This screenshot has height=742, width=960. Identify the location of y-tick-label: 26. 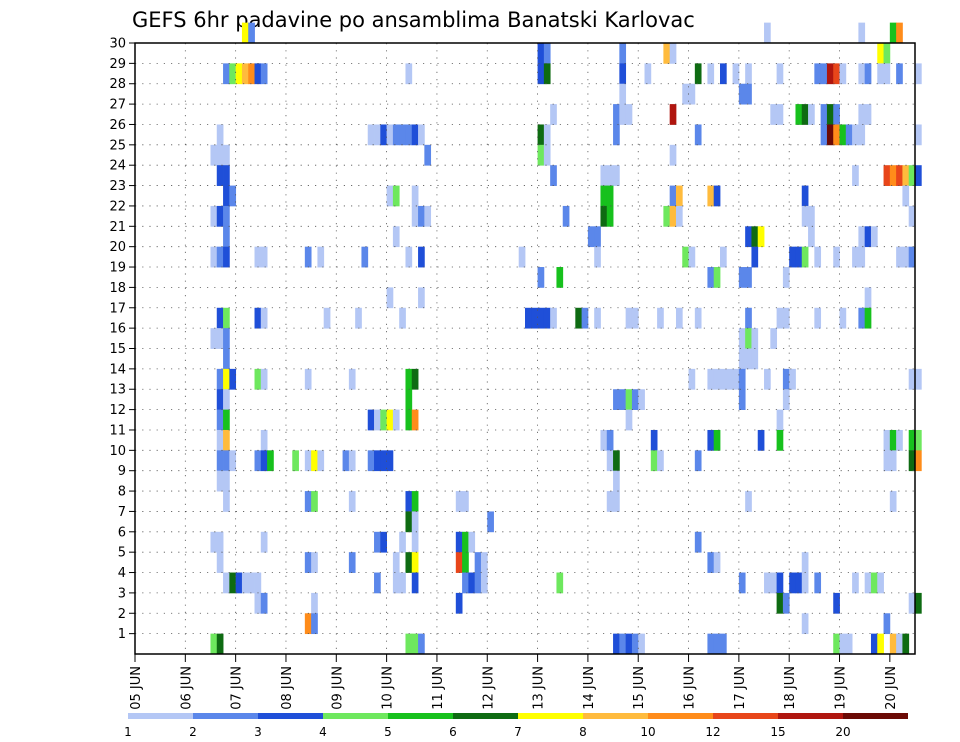
(117, 125).